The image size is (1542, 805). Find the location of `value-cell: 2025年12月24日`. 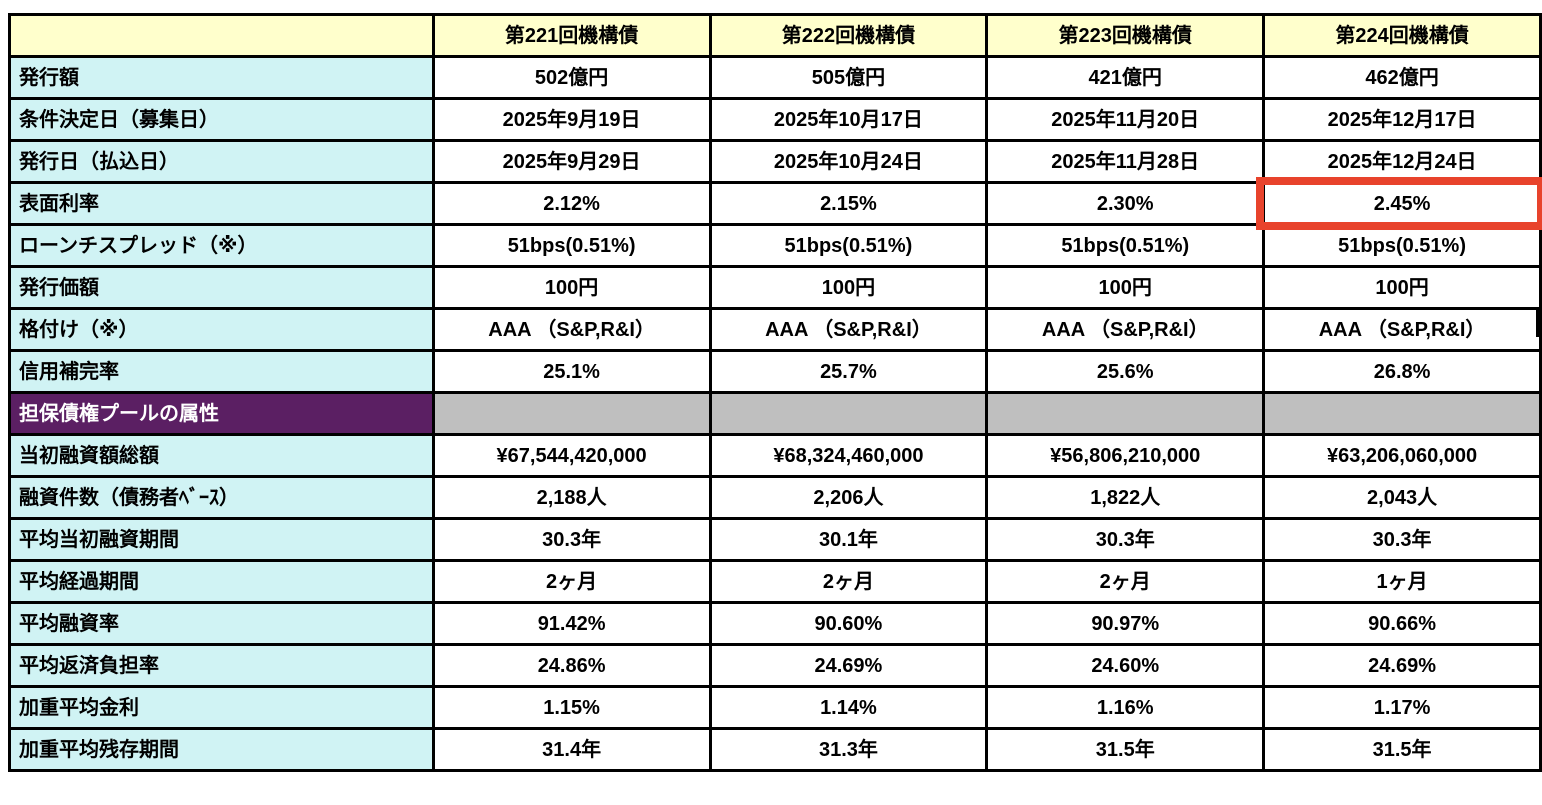

value-cell: 2025年12月24日 is located at coordinates (1402, 161).